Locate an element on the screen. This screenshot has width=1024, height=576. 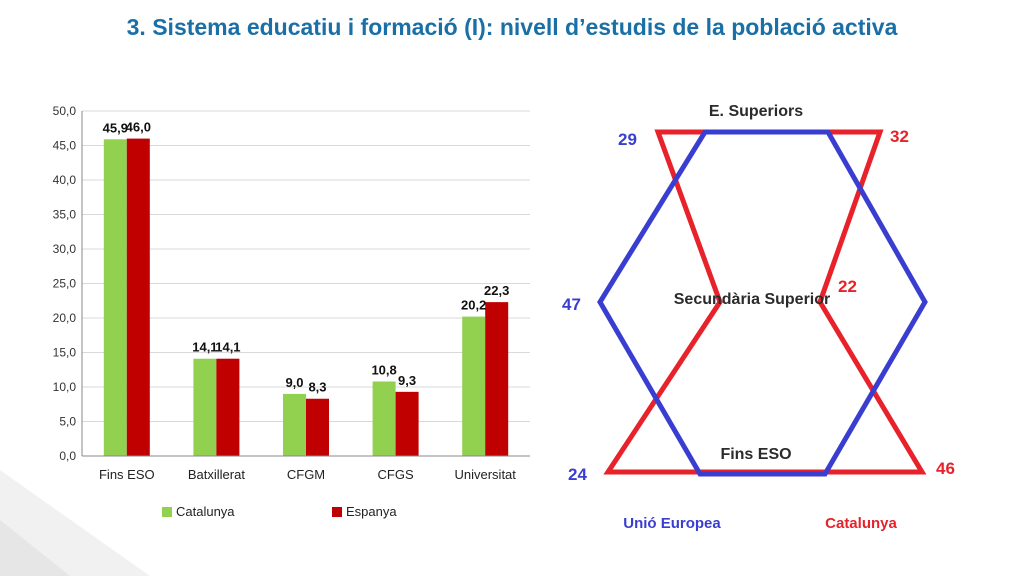
y-tick-label: 10,0 is located at coordinates (65, 387).